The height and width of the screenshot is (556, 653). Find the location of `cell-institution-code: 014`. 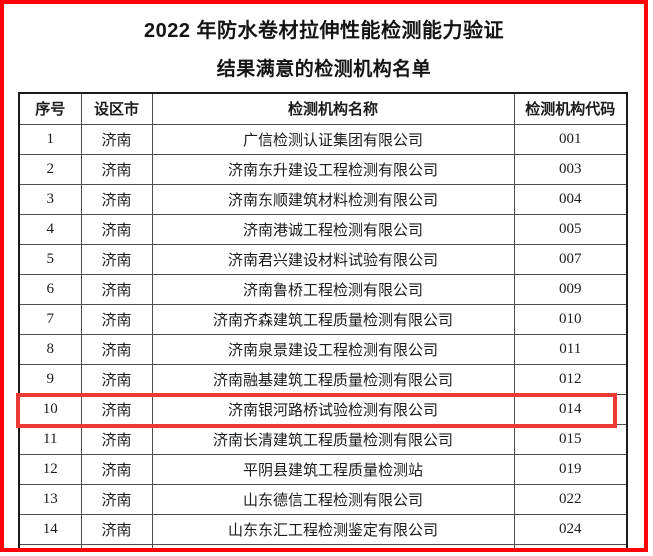

cell-institution-code: 014 is located at coordinates (570, 409).